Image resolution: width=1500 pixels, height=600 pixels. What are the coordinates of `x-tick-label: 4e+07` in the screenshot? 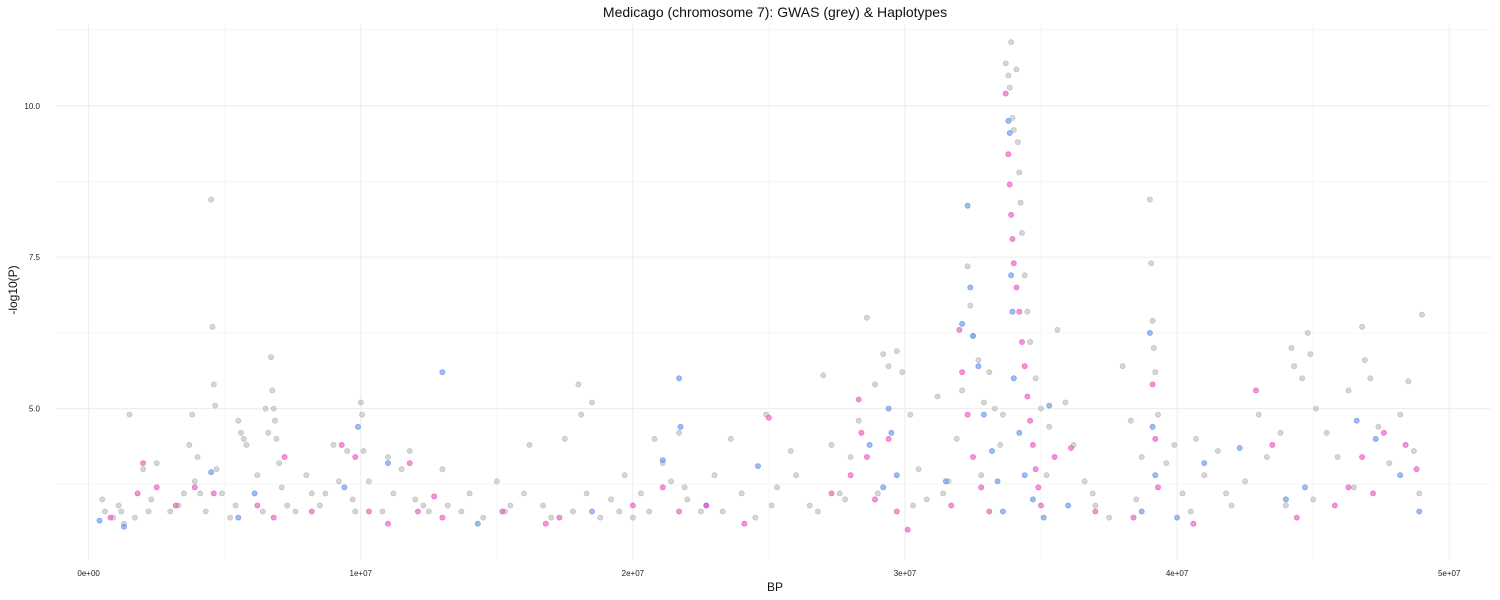 It's located at (1177, 573).